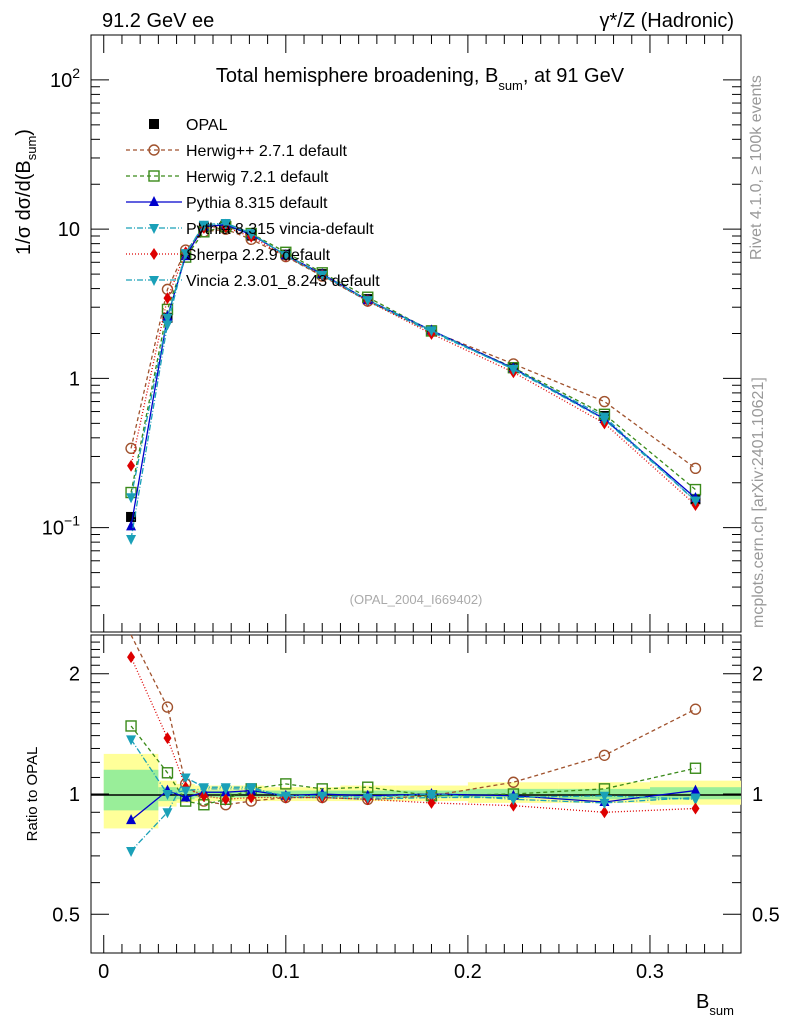  What do you see at coordinates (757, 675) in the screenshot?
I see `ratio-y-tick-label-right: 2` at bounding box center [757, 675].